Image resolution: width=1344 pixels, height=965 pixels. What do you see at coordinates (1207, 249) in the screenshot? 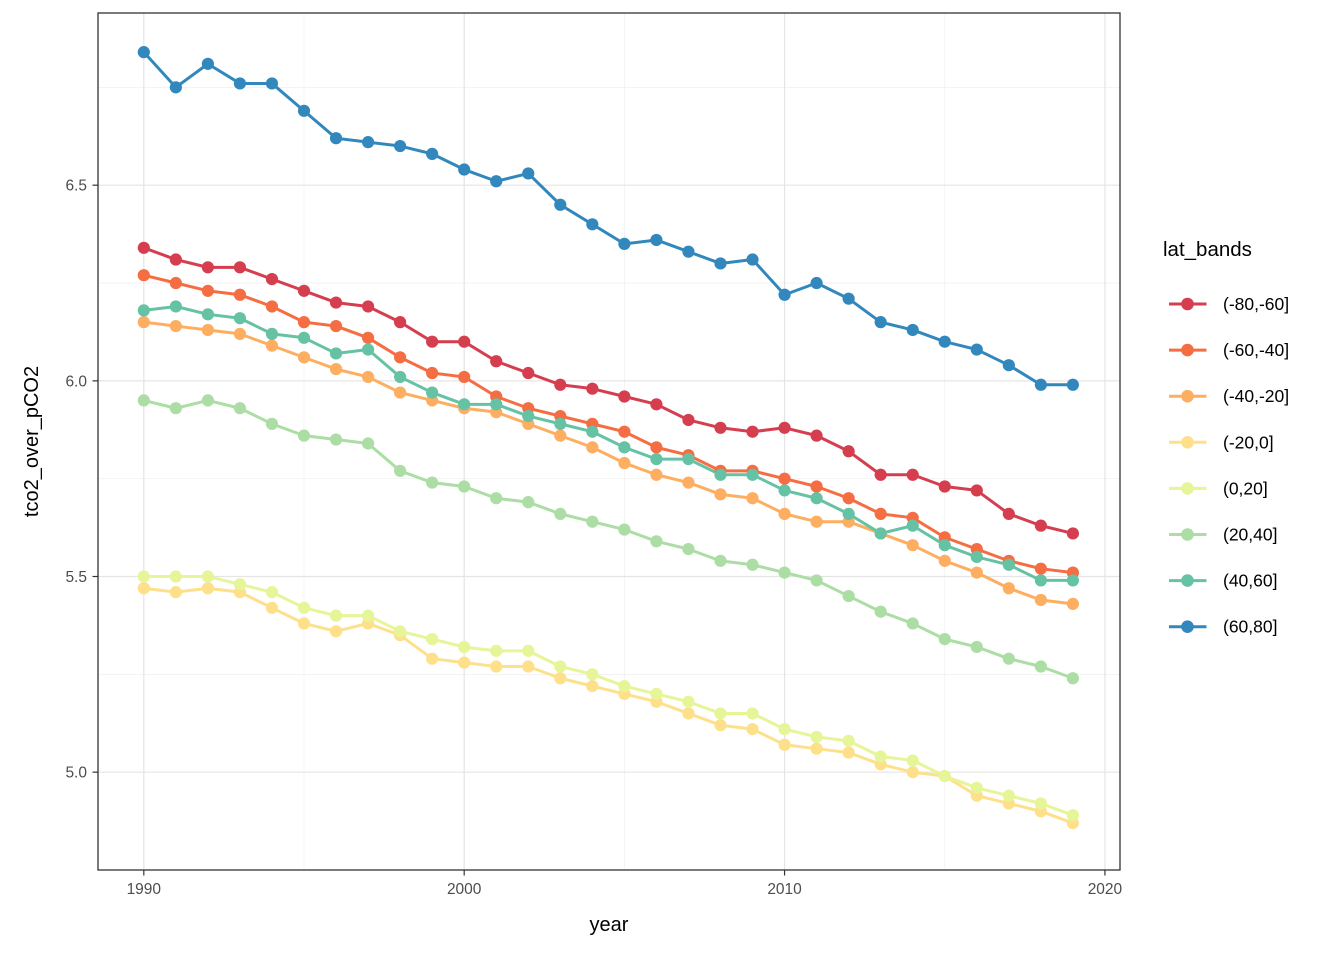
I see `legend-title: lat_bands` at bounding box center [1207, 249].